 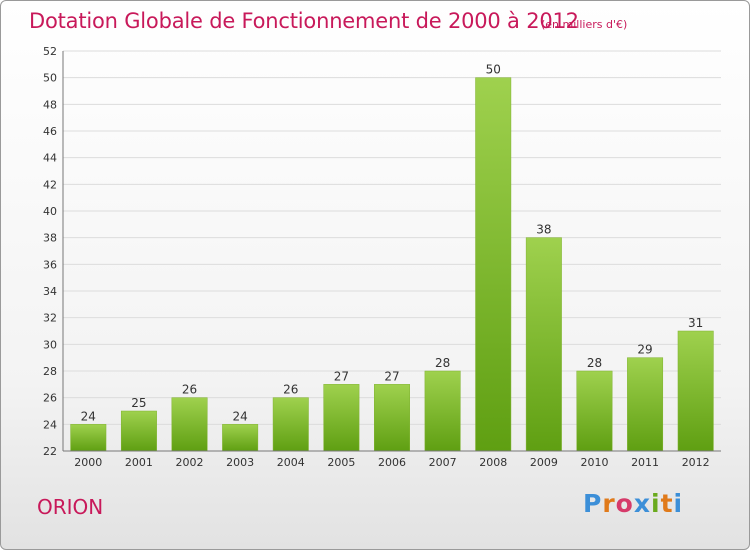 I want to click on bar-2001, so click(x=138, y=431).